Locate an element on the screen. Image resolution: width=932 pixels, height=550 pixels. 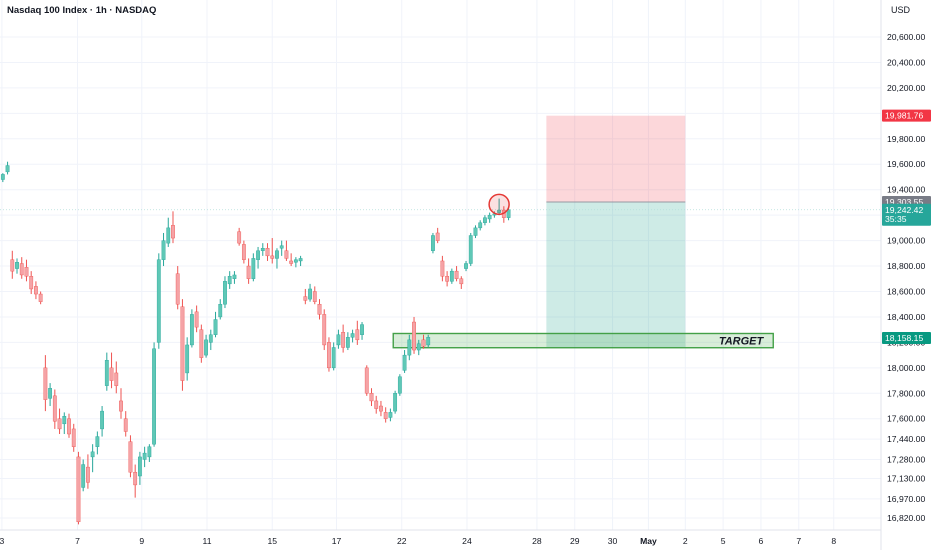
symbol-title: Nasdaq 100 Index · 1h · NASDAQ is located at coordinates (82, 10).